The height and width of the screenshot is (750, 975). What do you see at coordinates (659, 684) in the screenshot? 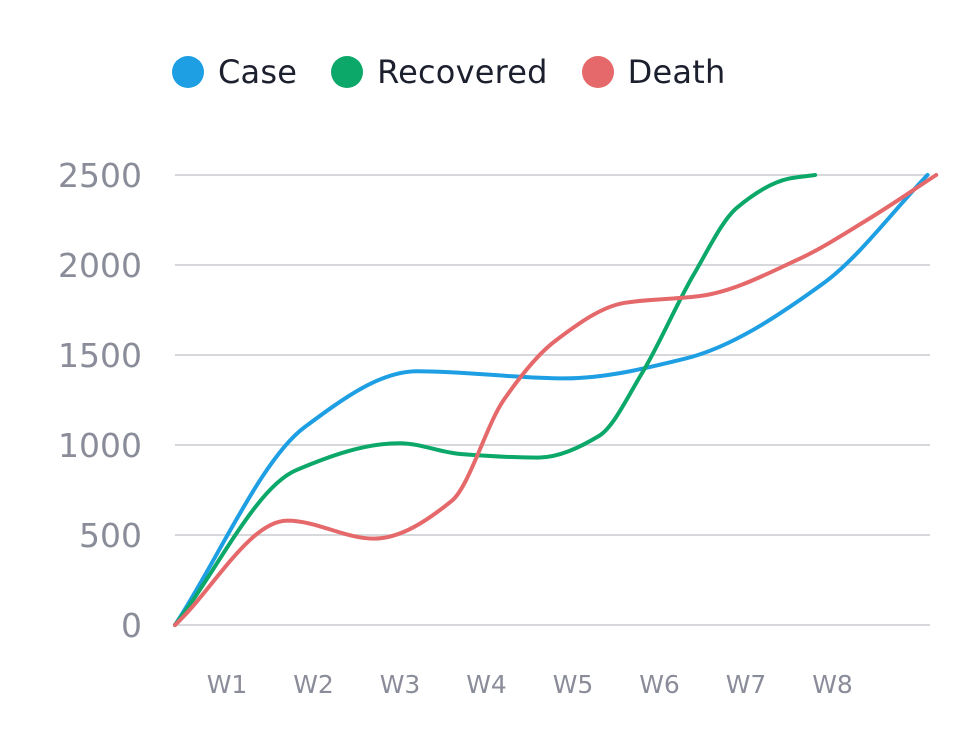
I see `x-tick-label: W6` at bounding box center [659, 684].